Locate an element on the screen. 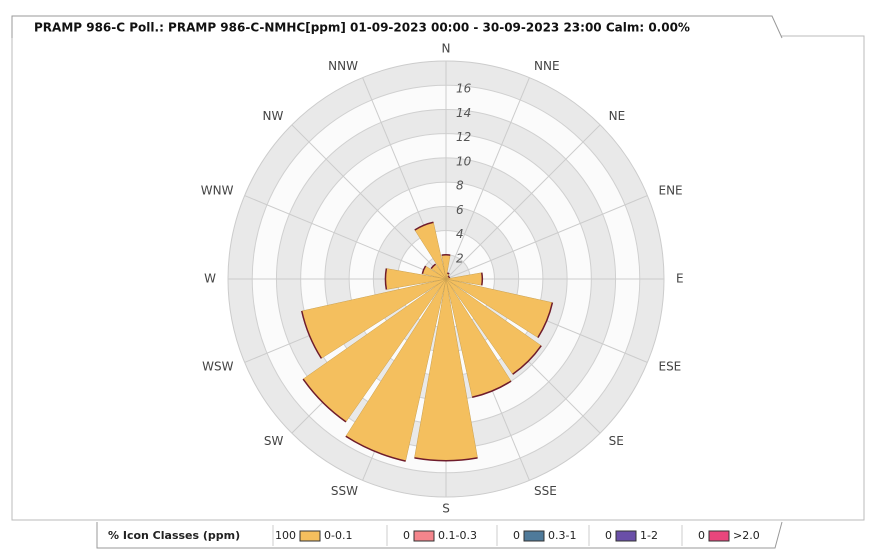  direction-label: N is located at coordinates (446, 49).